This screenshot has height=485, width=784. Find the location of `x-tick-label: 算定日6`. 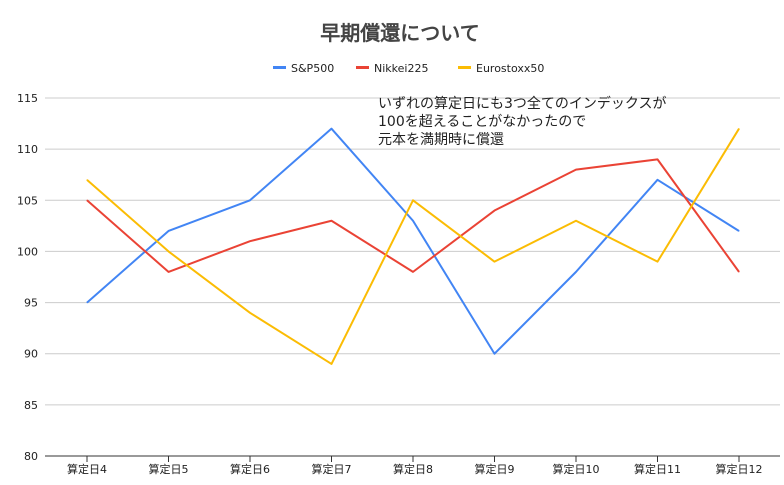

x-tick-label: 算定日6 is located at coordinates (250, 469).